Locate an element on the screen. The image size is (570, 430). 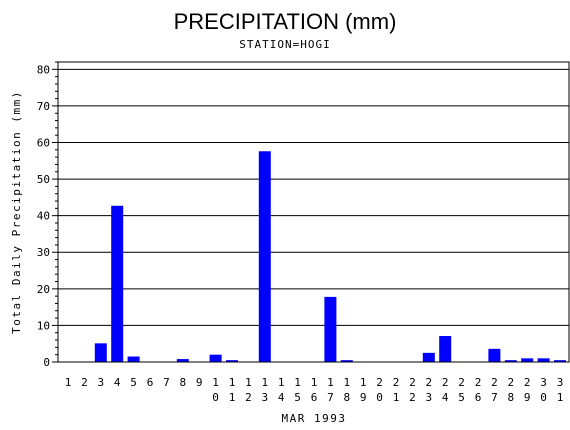
y-tick-label: 0 is located at coordinates (46, 362).